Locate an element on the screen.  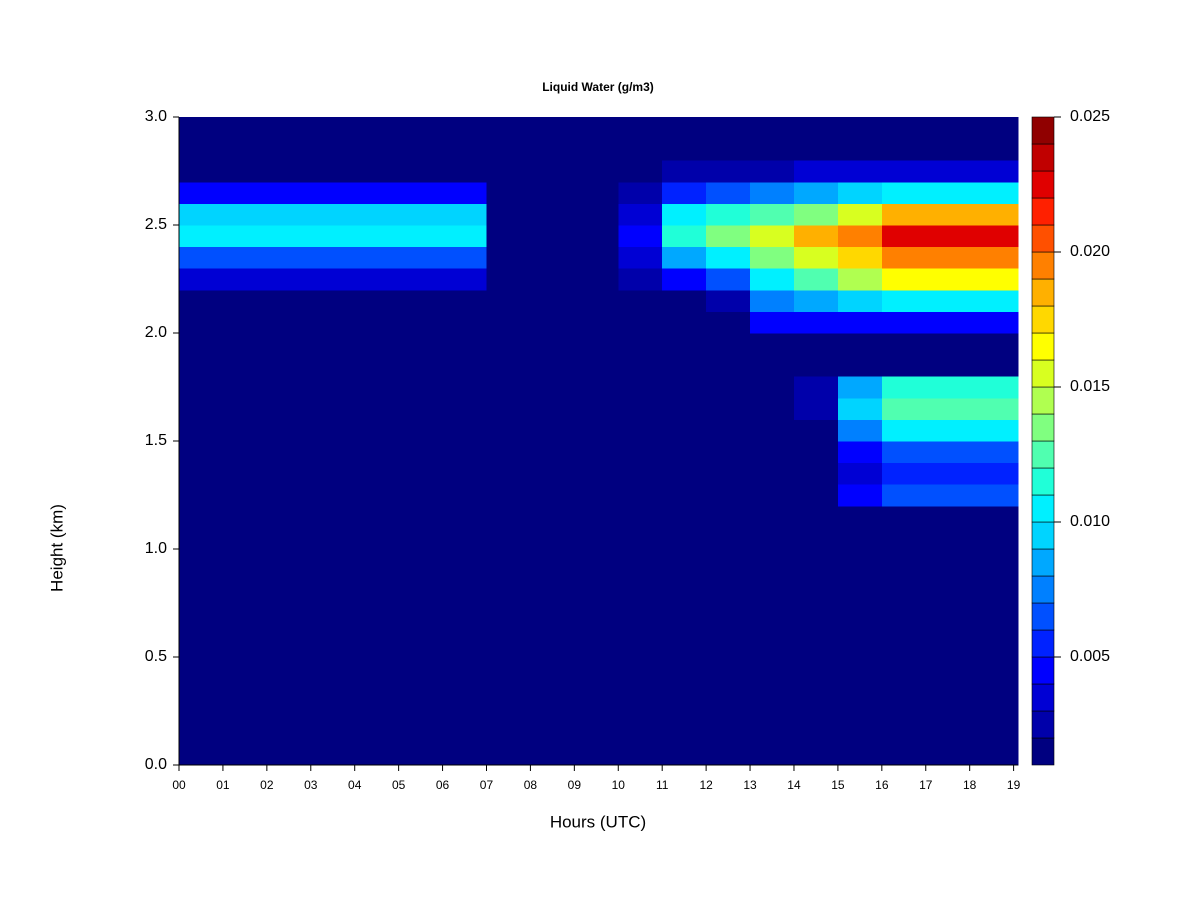
colorbar-tick-label: 0.010 is located at coordinates (1090, 521).